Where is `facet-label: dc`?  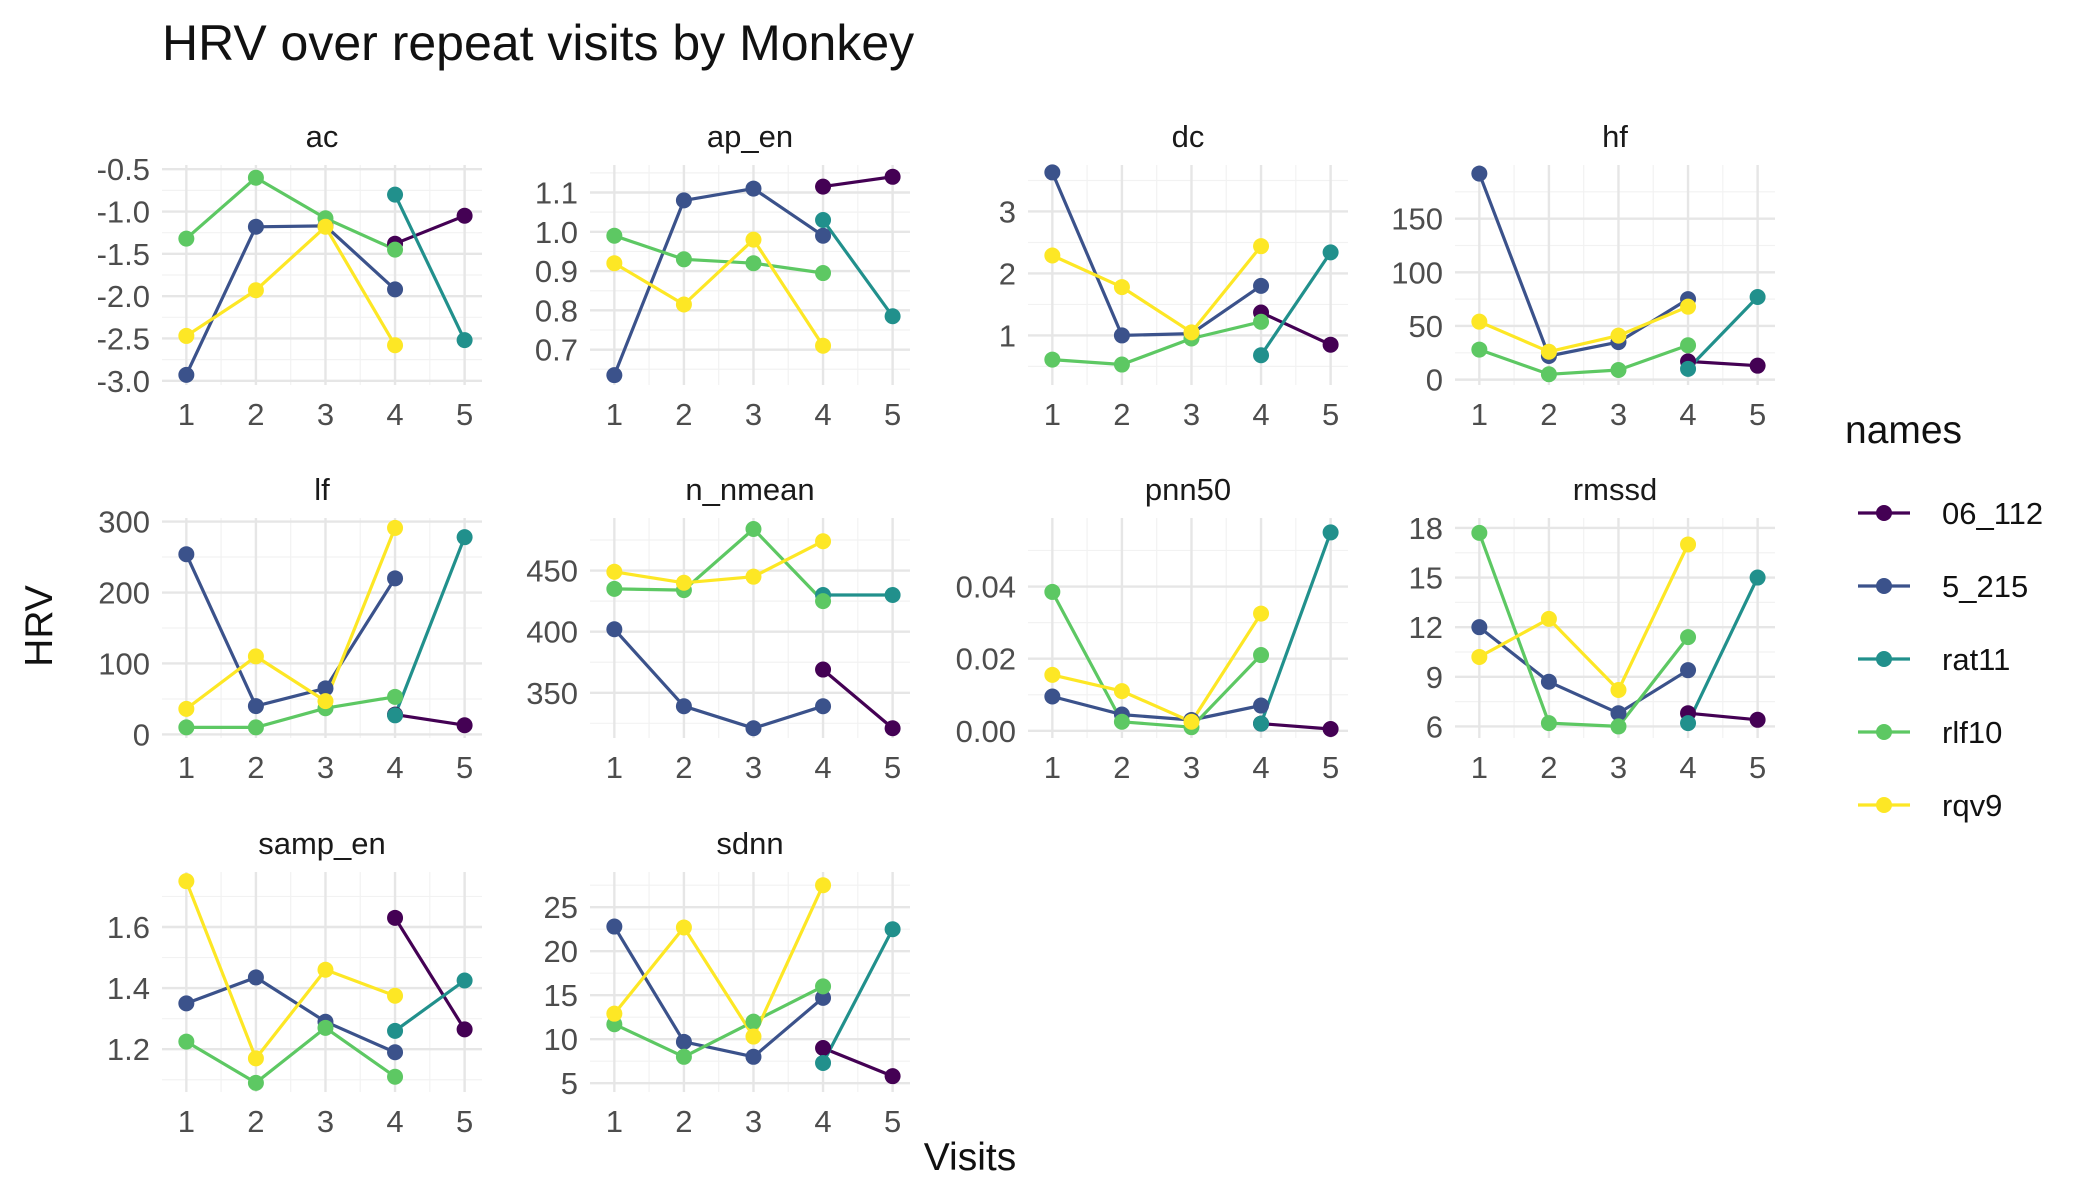
facet-label: dc is located at coordinates (1188, 136).